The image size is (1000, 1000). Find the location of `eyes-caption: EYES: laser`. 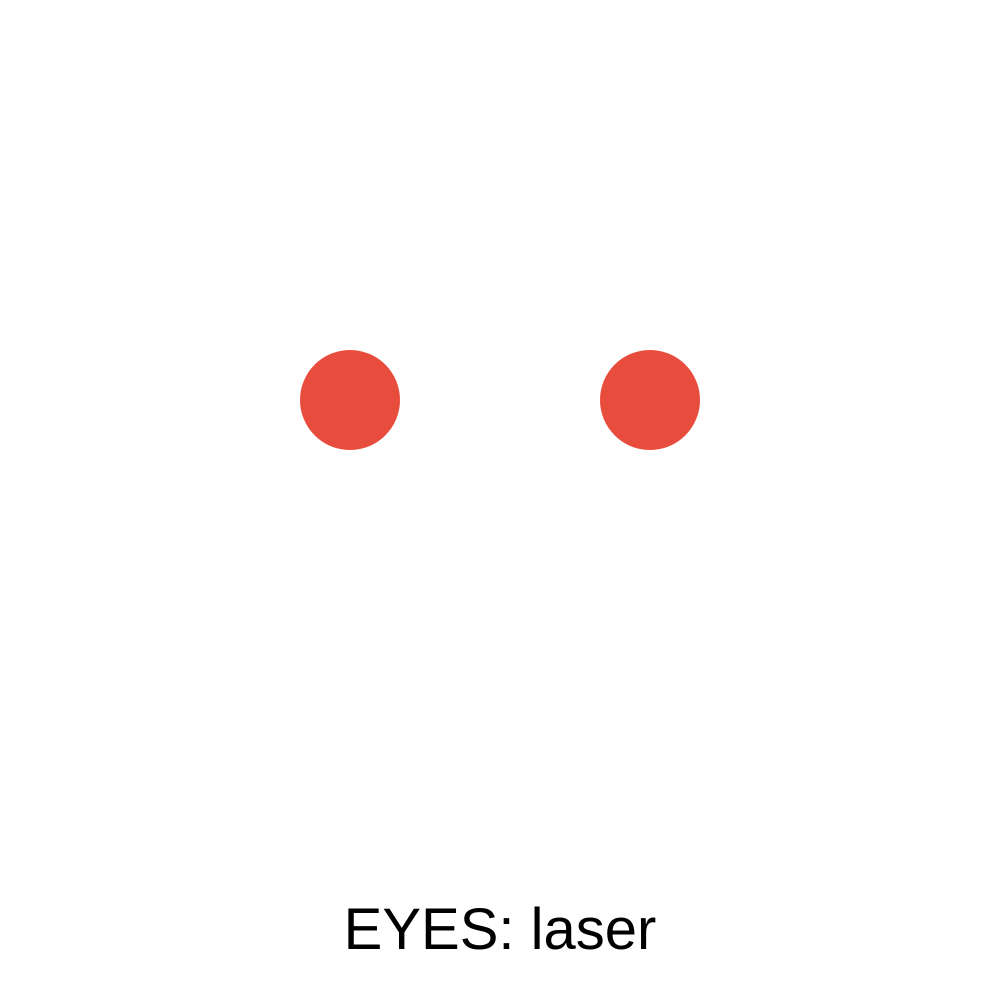

eyes-caption: EYES: laser is located at coordinates (500, 929).